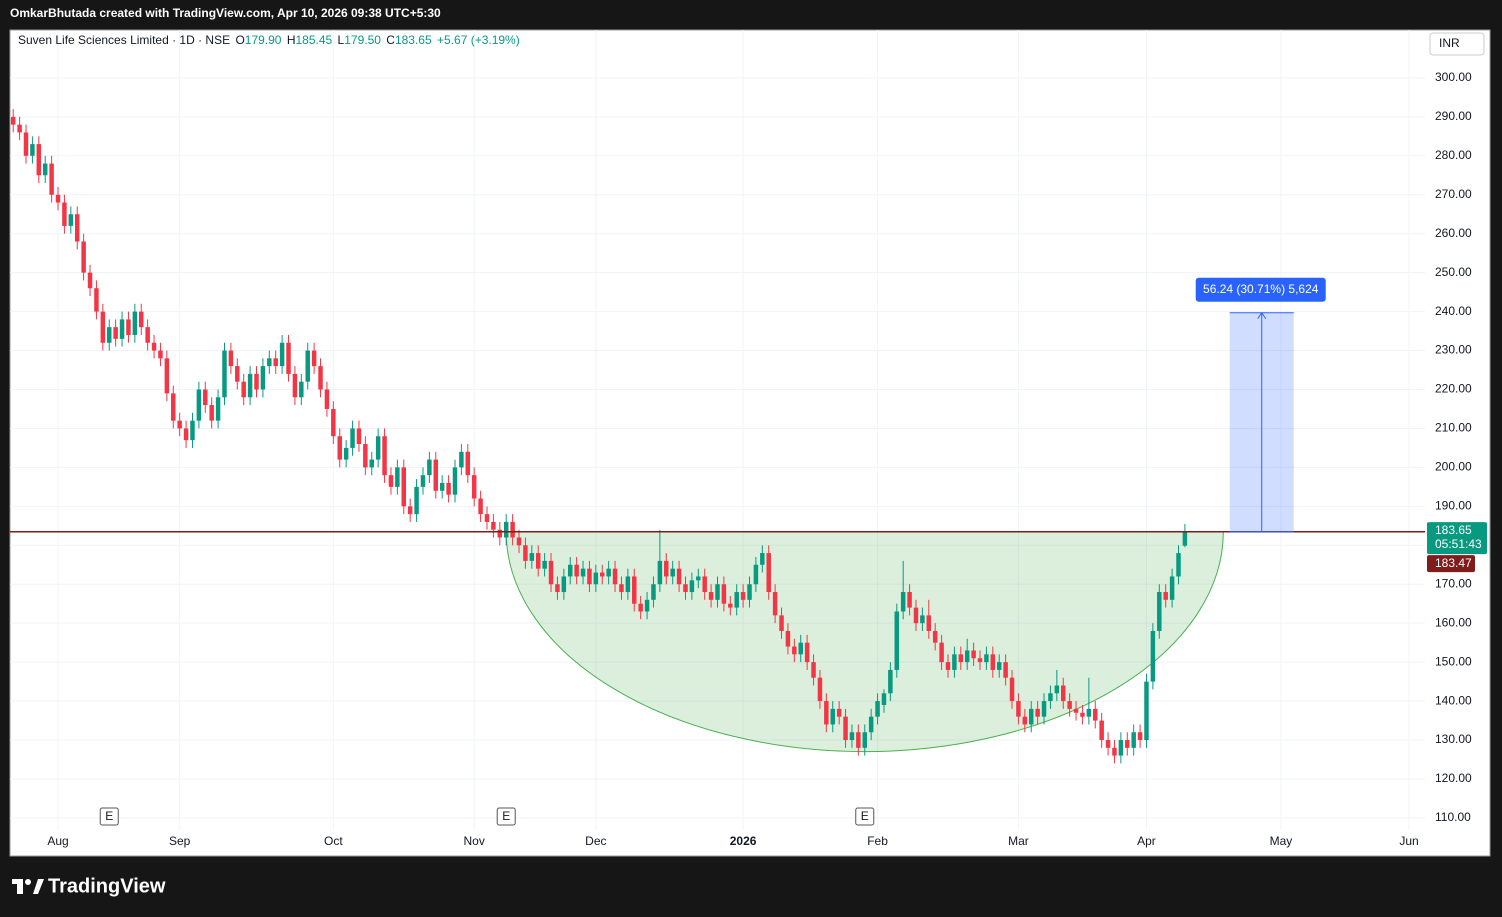 This screenshot has width=1502, height=917. Describe the element at coordinates (341, 40) in the screenshot. I see `low-label: L` at that location.